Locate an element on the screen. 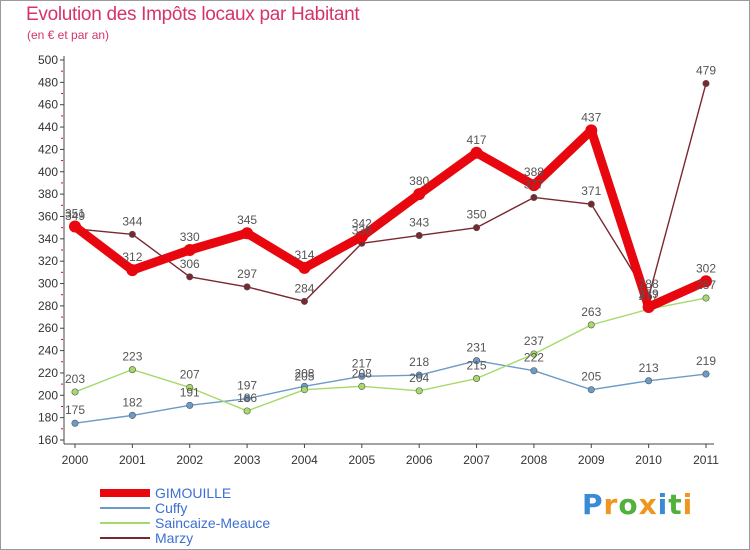 This screenshot has height=550, width=750. data-label-gimouille: 330 is located at coordinates (190, 237).